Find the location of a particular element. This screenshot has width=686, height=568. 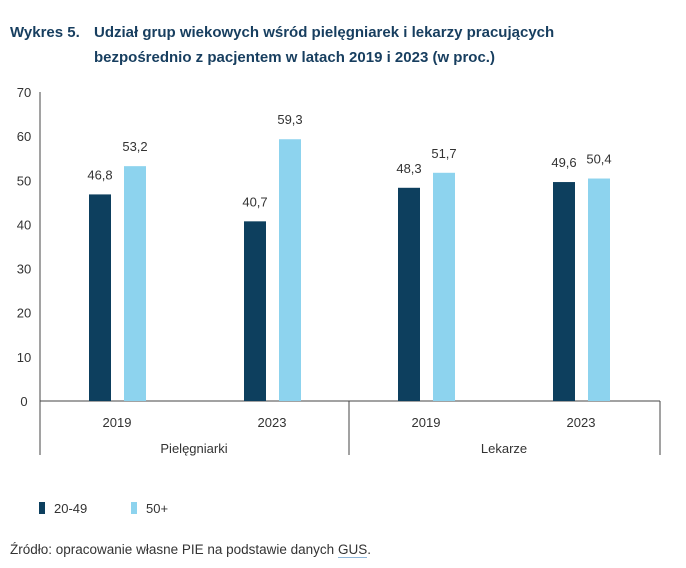

source-suffix: . is located at coordinates (369, 549).